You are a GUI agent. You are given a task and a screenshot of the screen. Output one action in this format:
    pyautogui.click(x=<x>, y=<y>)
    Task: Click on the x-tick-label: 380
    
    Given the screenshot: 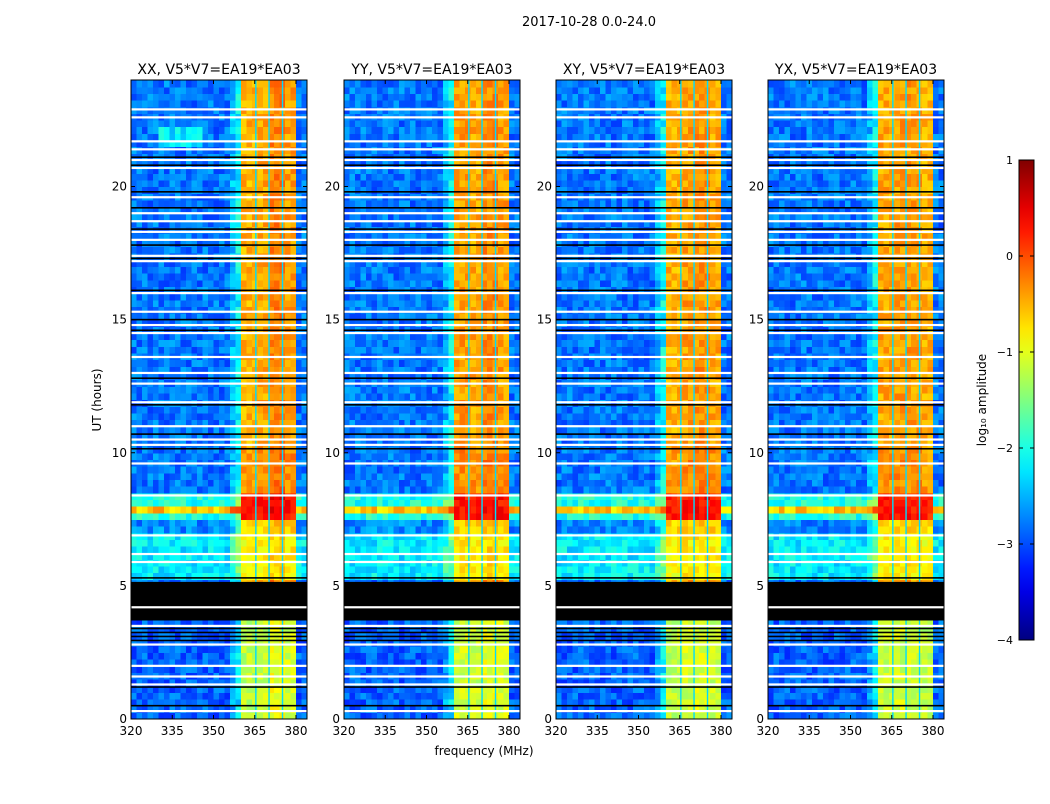 What is the action you would take?
    pyautogui.click(x=296, y=731)
    